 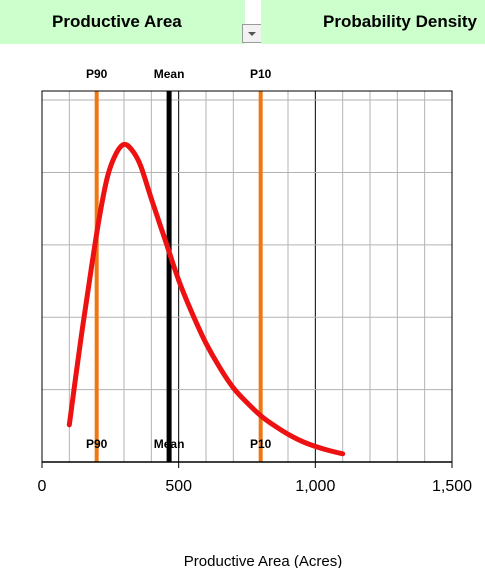 What do you see at coordinates (400, 21) in the screenshot?
I see `header-right-label: Probability Density` at bounding box center [400, 21].